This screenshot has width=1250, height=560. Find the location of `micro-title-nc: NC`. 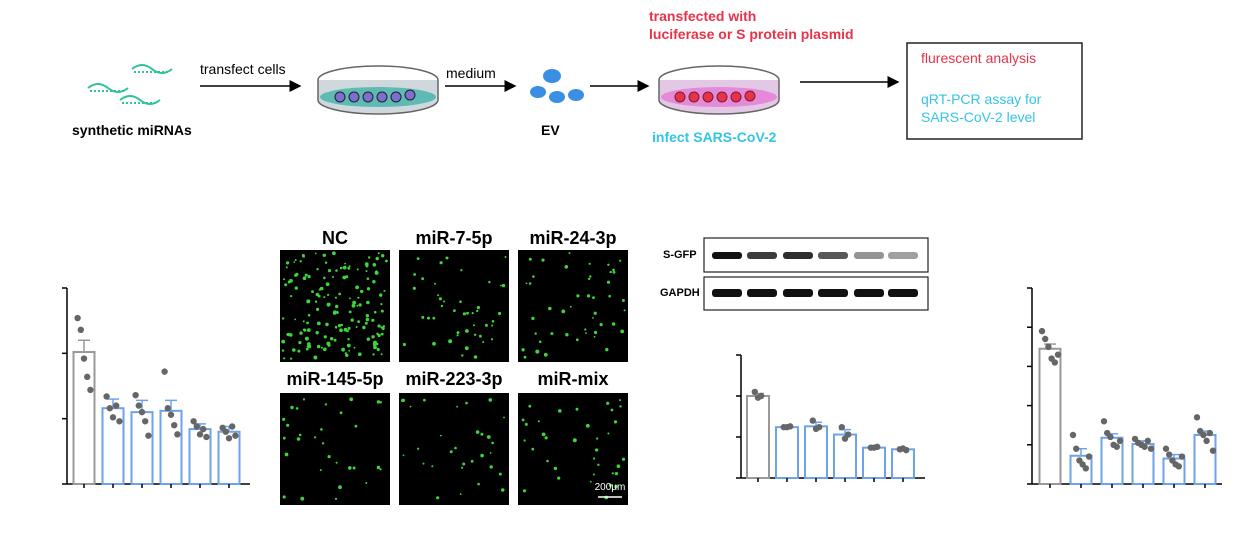

micro-title-nc: NC is located at coordinates (335, 238).